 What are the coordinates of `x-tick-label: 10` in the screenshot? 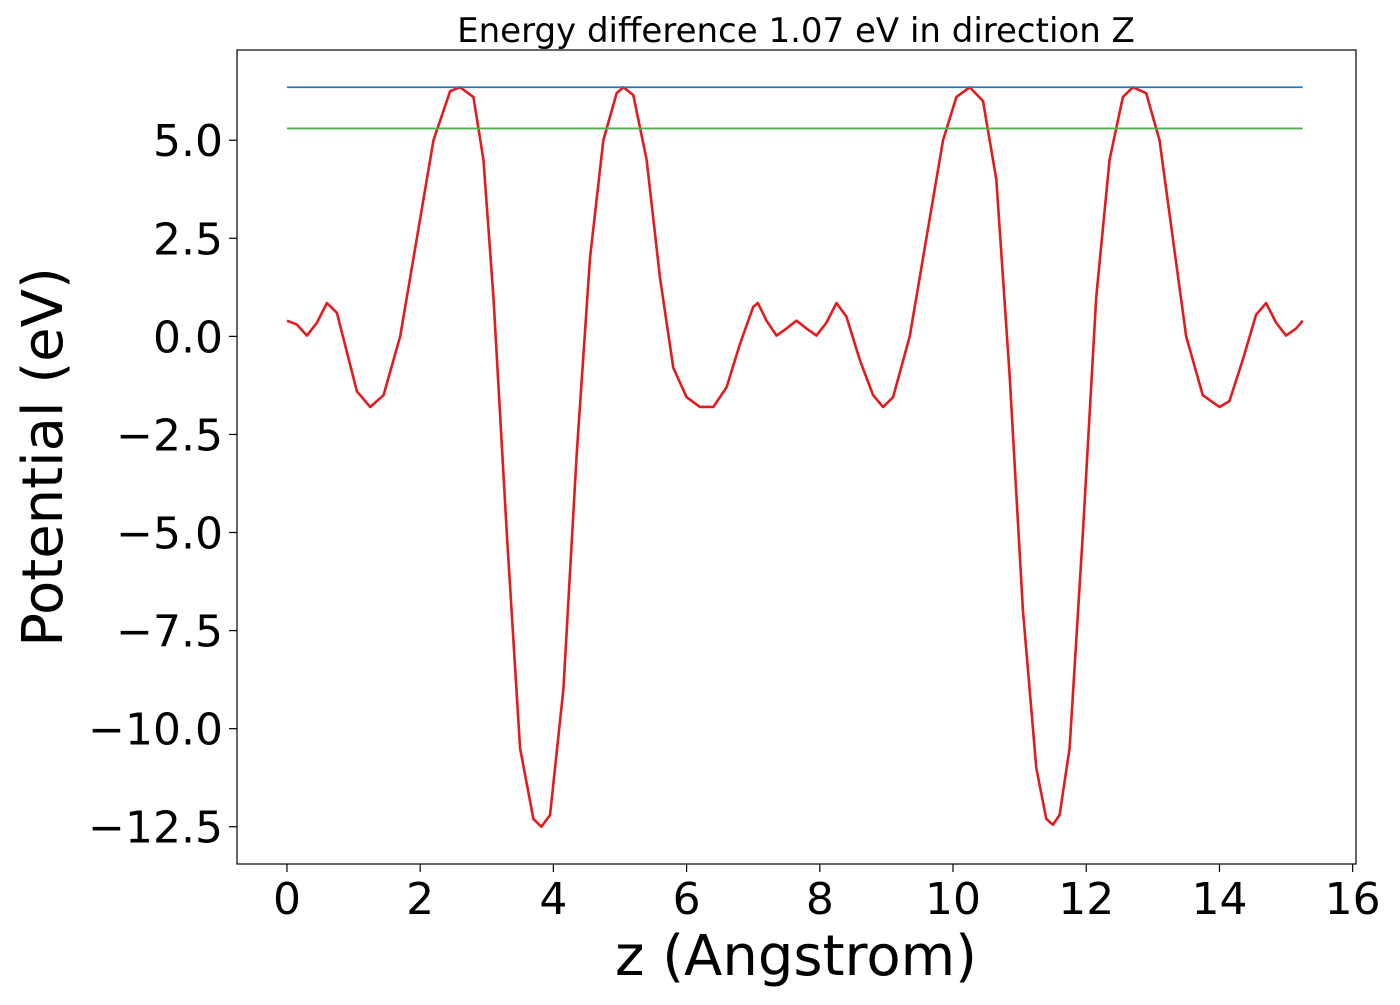 It's located at (953, 899).